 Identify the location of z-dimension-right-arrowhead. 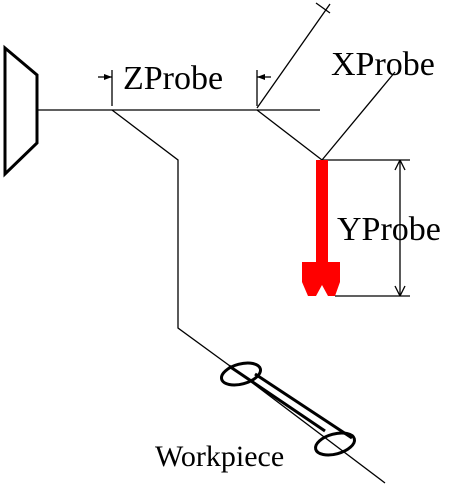
(261, 77).